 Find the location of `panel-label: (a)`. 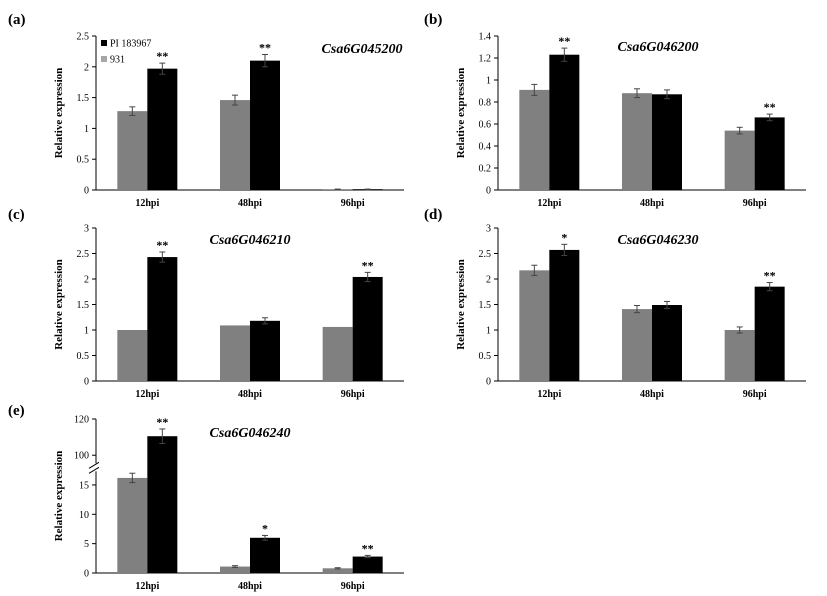

panel-label: (a) is located at coordinates (17, 20).